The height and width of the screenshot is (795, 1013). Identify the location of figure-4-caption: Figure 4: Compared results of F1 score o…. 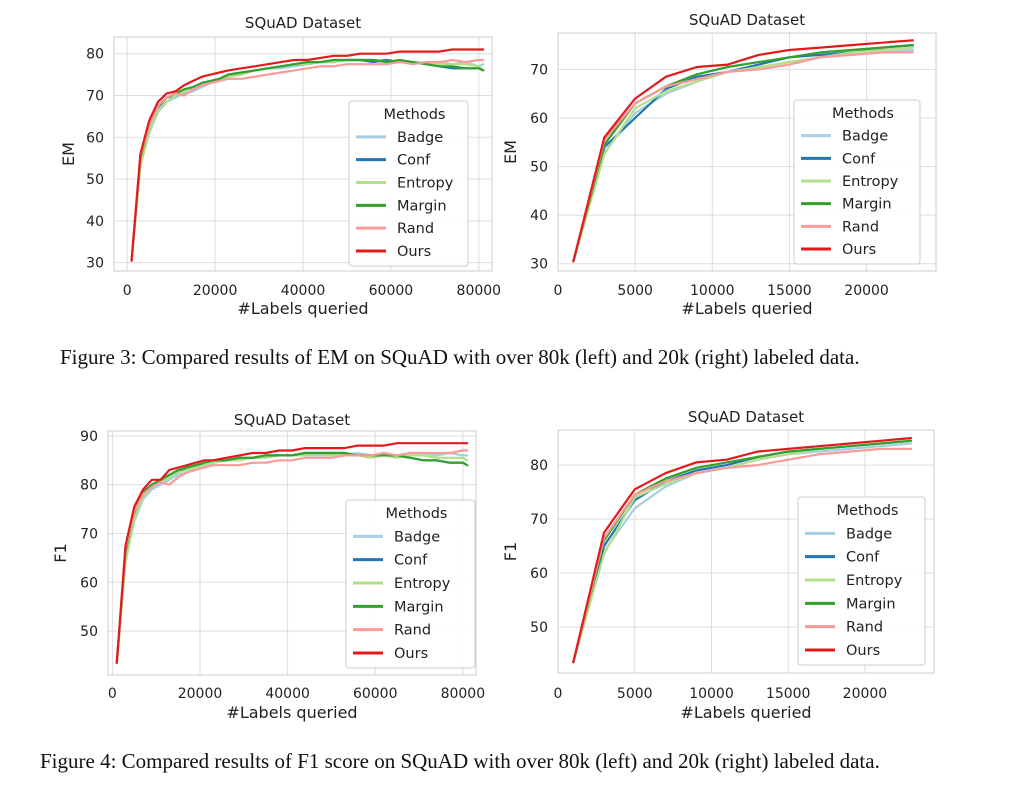
(460, 761).